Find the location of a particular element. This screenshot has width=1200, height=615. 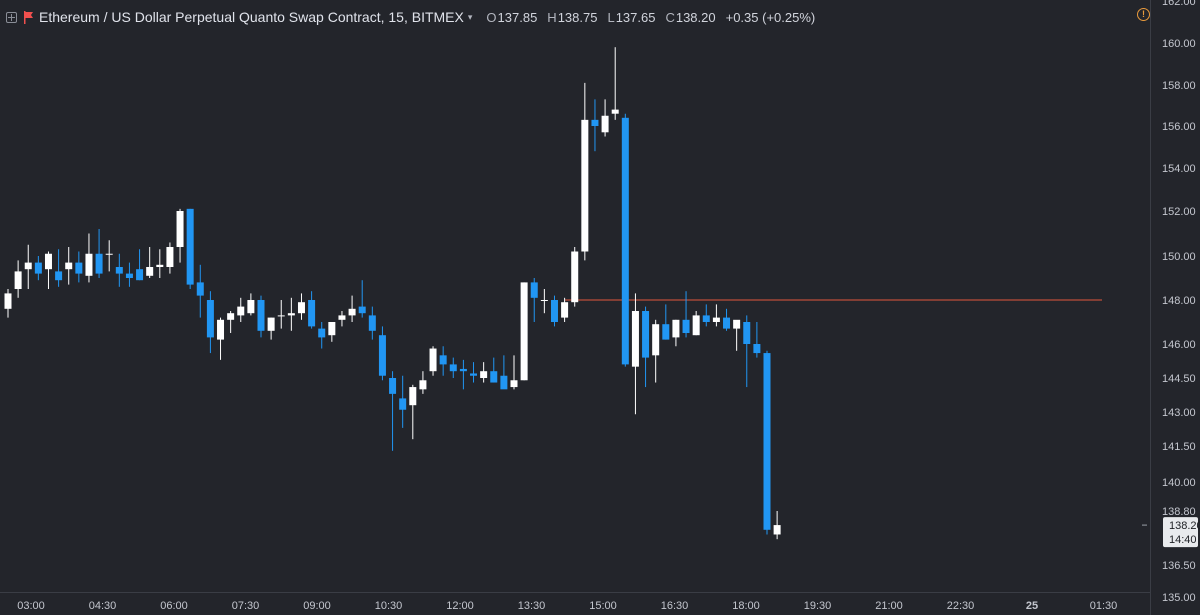

price-tick-label: 162.00 is located at coordinates (1179, 4).